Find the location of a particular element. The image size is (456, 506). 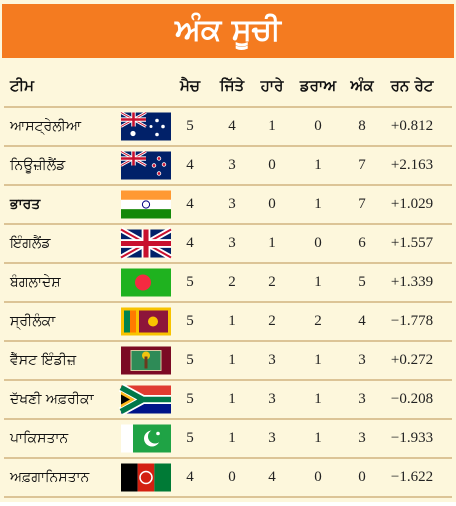

title: ਅੰਕ ਸੂਚੀ is located at coordinates (228, 32).